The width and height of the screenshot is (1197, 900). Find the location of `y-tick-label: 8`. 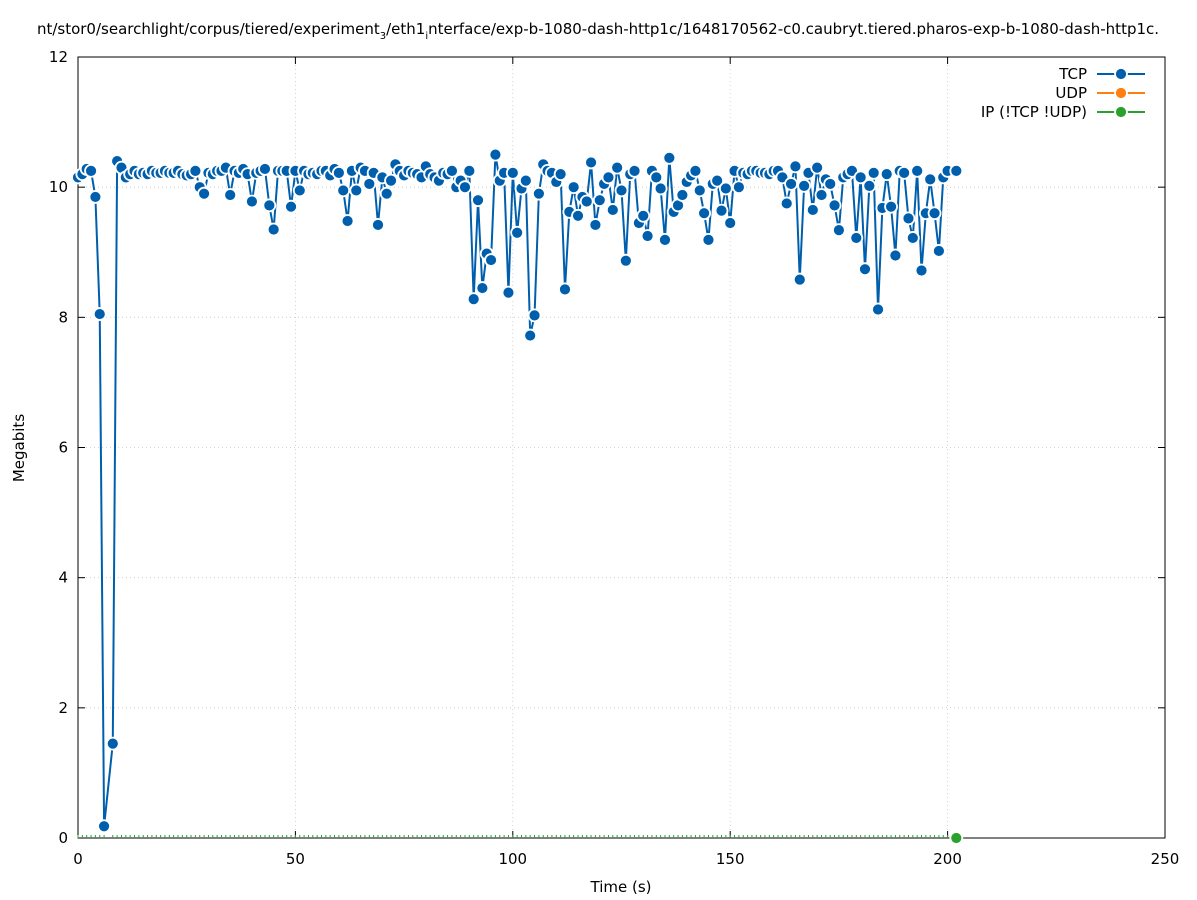

y-tick-label: 8 is located at coordinates (63, 317).